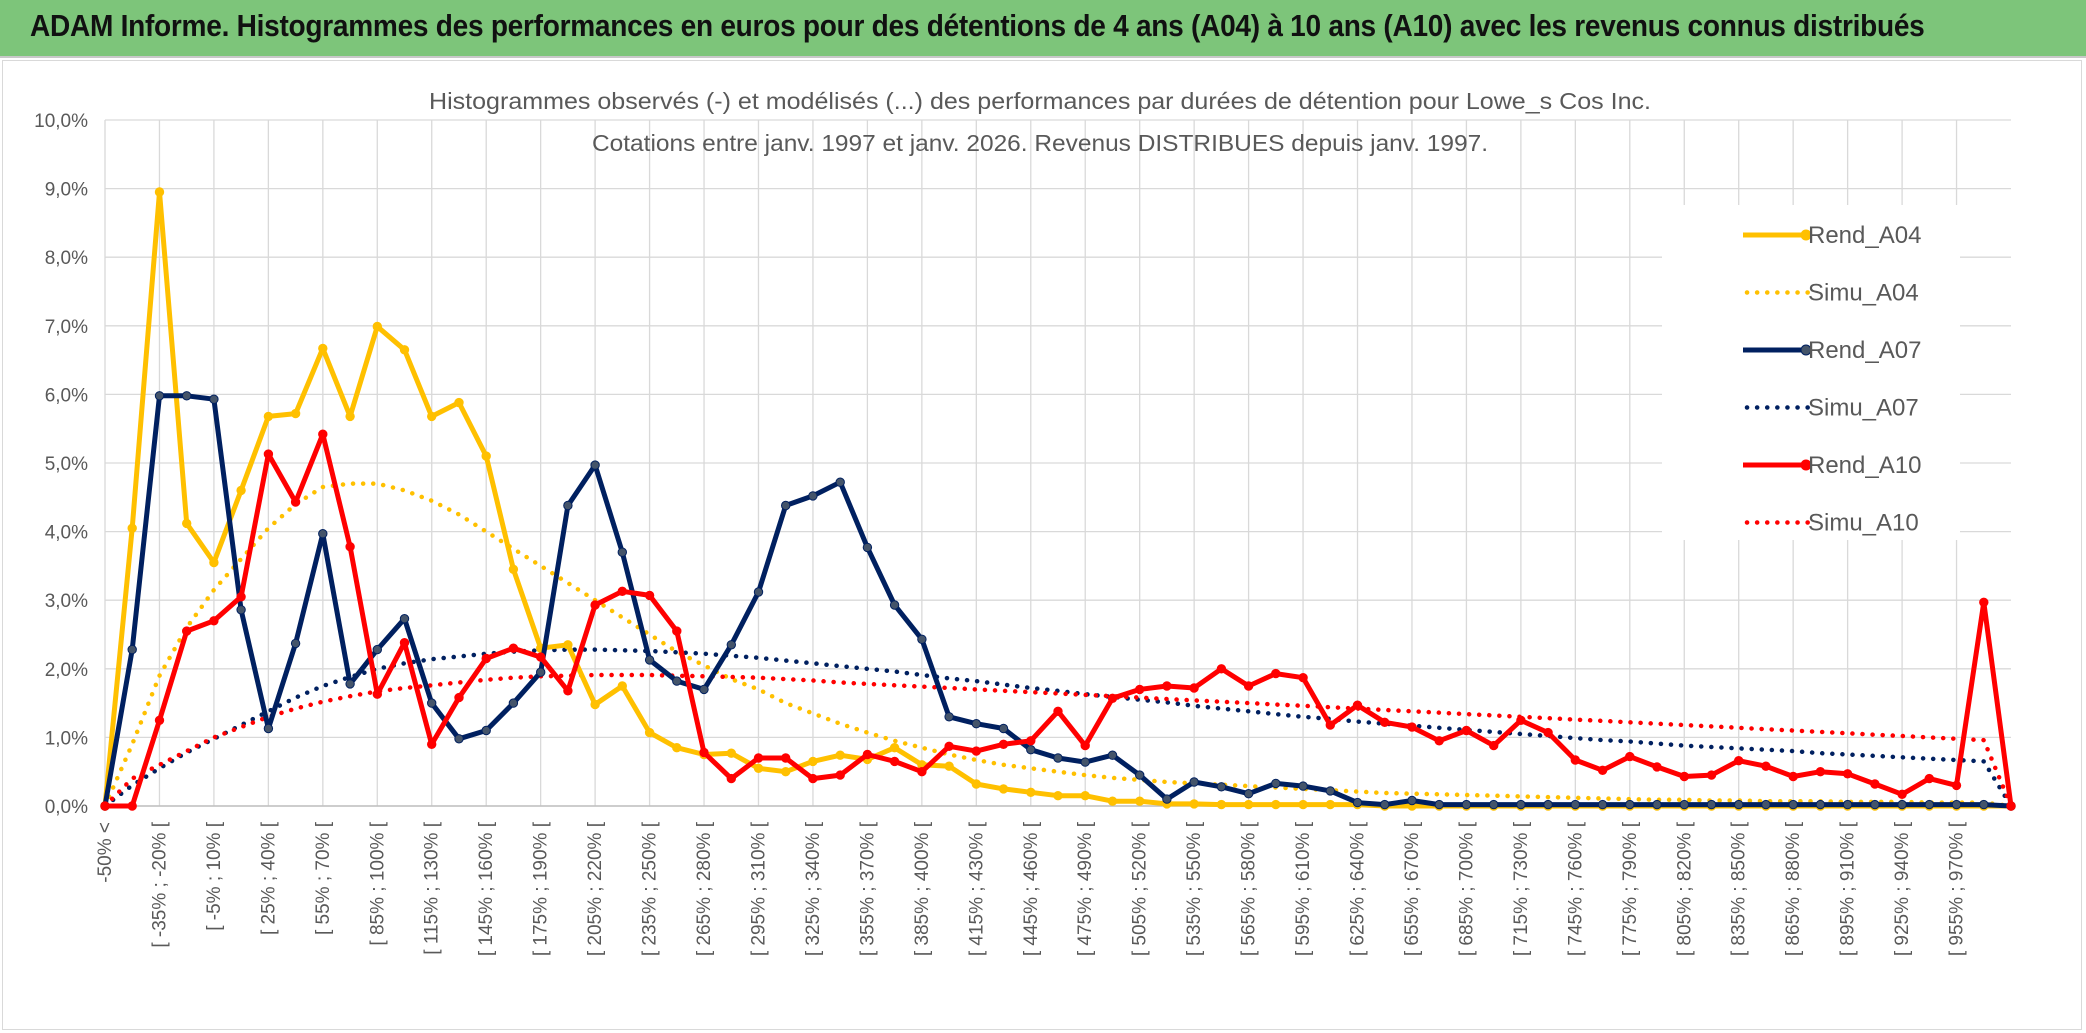 The width and height of the screenshot is (2086, 1033). Describe the element at coordinates (1031, 888) in the screenshot. I see `x-tick-label: [ 445% ; 460% [` at that location.